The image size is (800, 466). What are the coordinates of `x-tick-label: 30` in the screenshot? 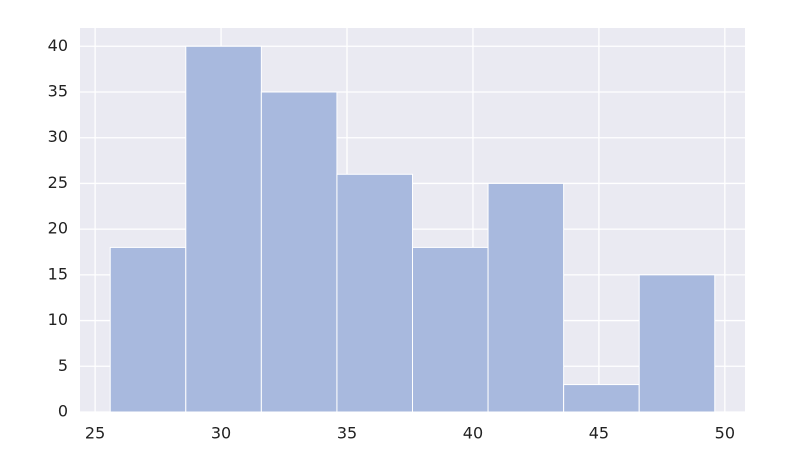 It's located at (221, 433).